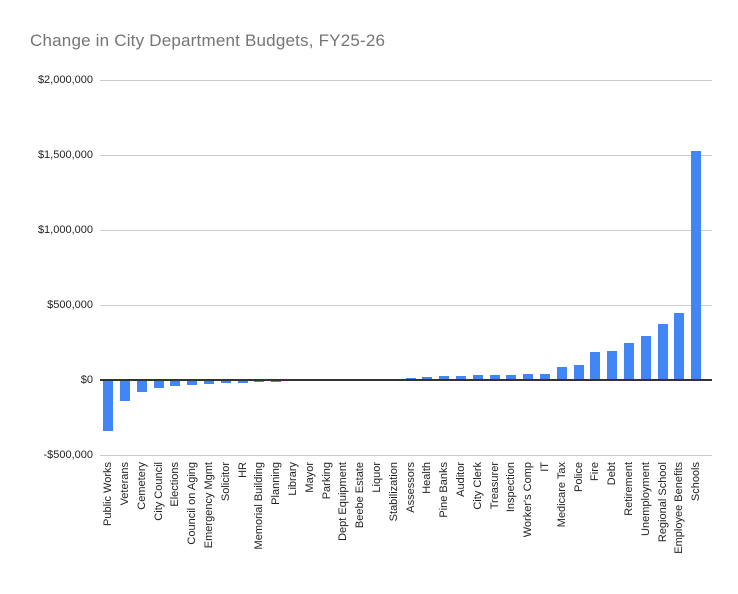 This screenshot has width=738, height=594. What do you see at coordinates (662, 502) in the screenshot?
I see `x-axis-tick-label: Regional School` at bounding box center [662, 502].